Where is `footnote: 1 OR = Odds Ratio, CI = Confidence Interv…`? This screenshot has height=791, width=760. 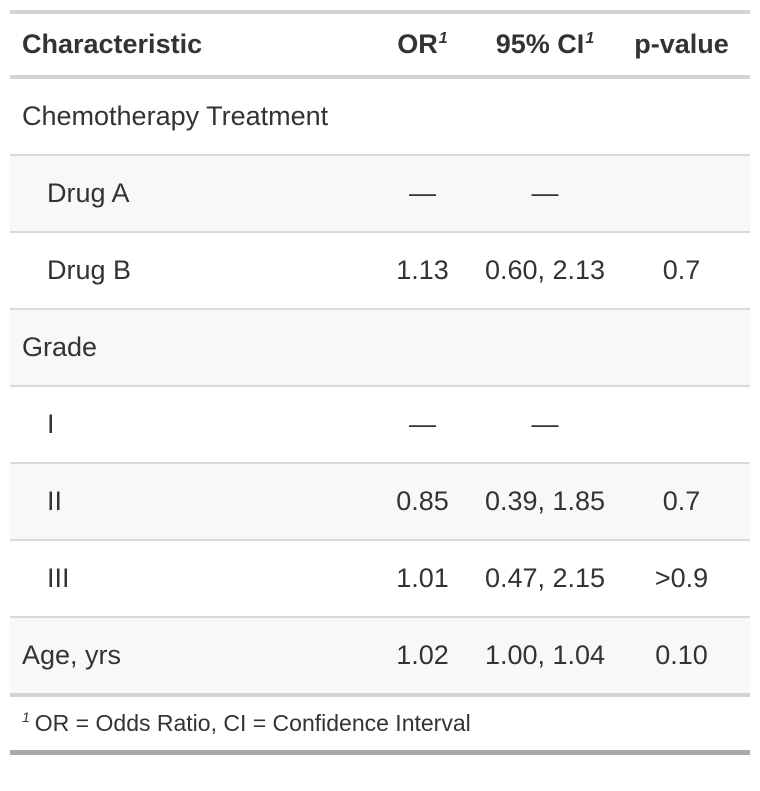 footnote: 1 OR = Odds Ratio, CI = Confidence Interv… is located at coordinates (380, 724).